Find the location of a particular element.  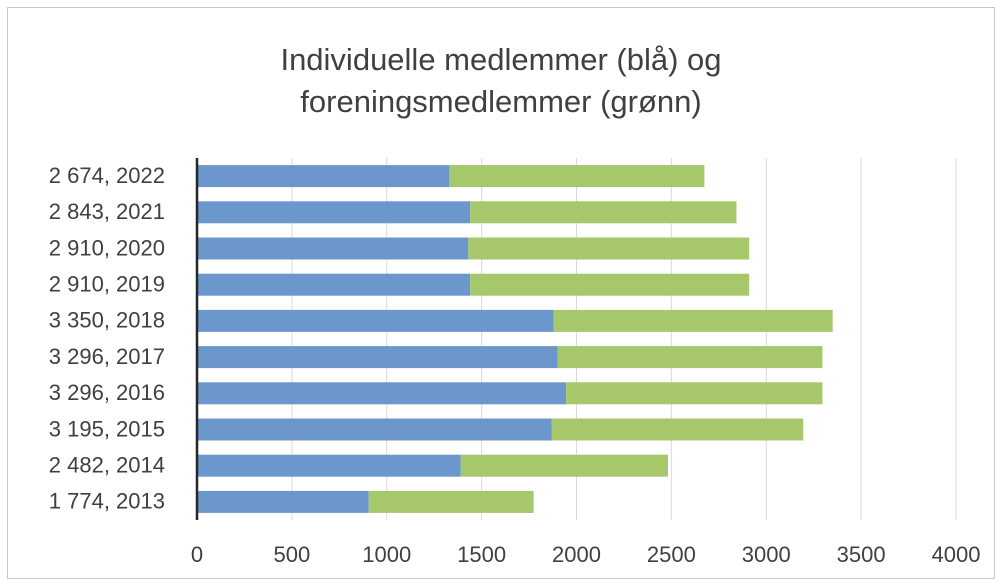

chart-title: Individuelle medlemmer (blå) og is located at coordinates (500, 59).